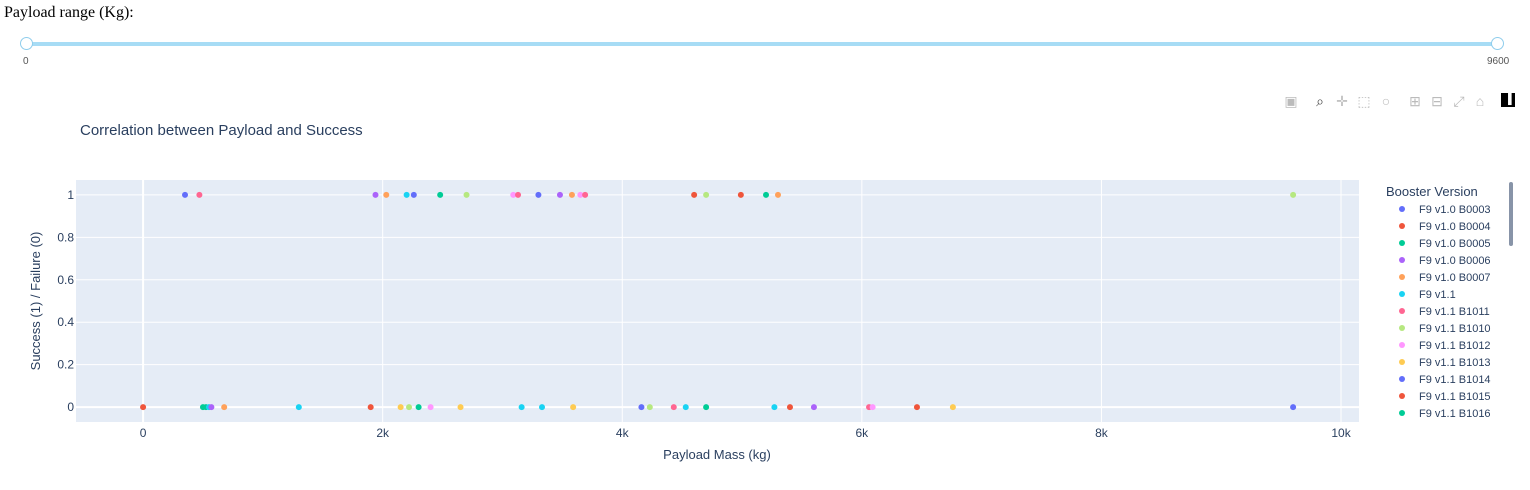  I want to click on legend-label: F9 v1.1, so click(1437, 295).